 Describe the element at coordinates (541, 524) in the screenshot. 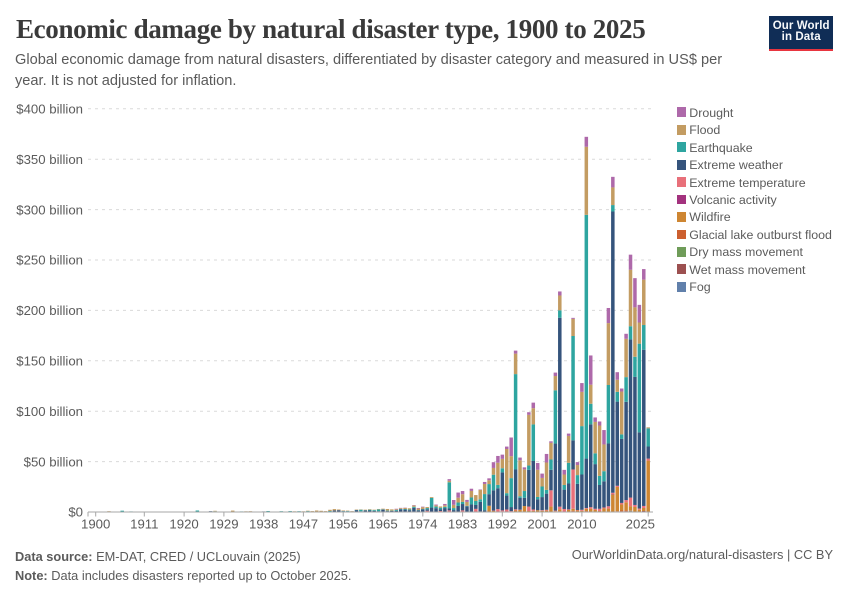

I see `svg-text: 2001` at that location.